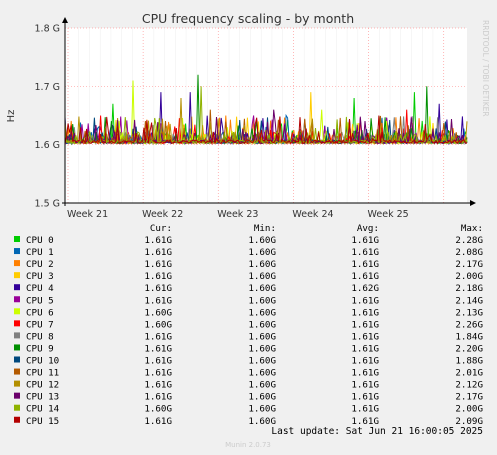 The image size is (497, 455). I want to click on legend-value-max: 2.28G, so click(469, 240).